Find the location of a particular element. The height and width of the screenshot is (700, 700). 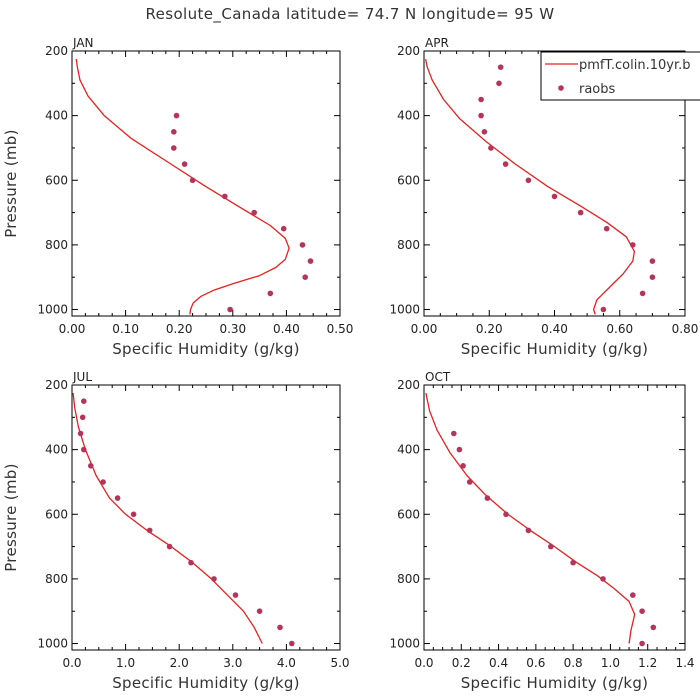

x-tick-label: 0.8 is located at coordinates (573, 663).